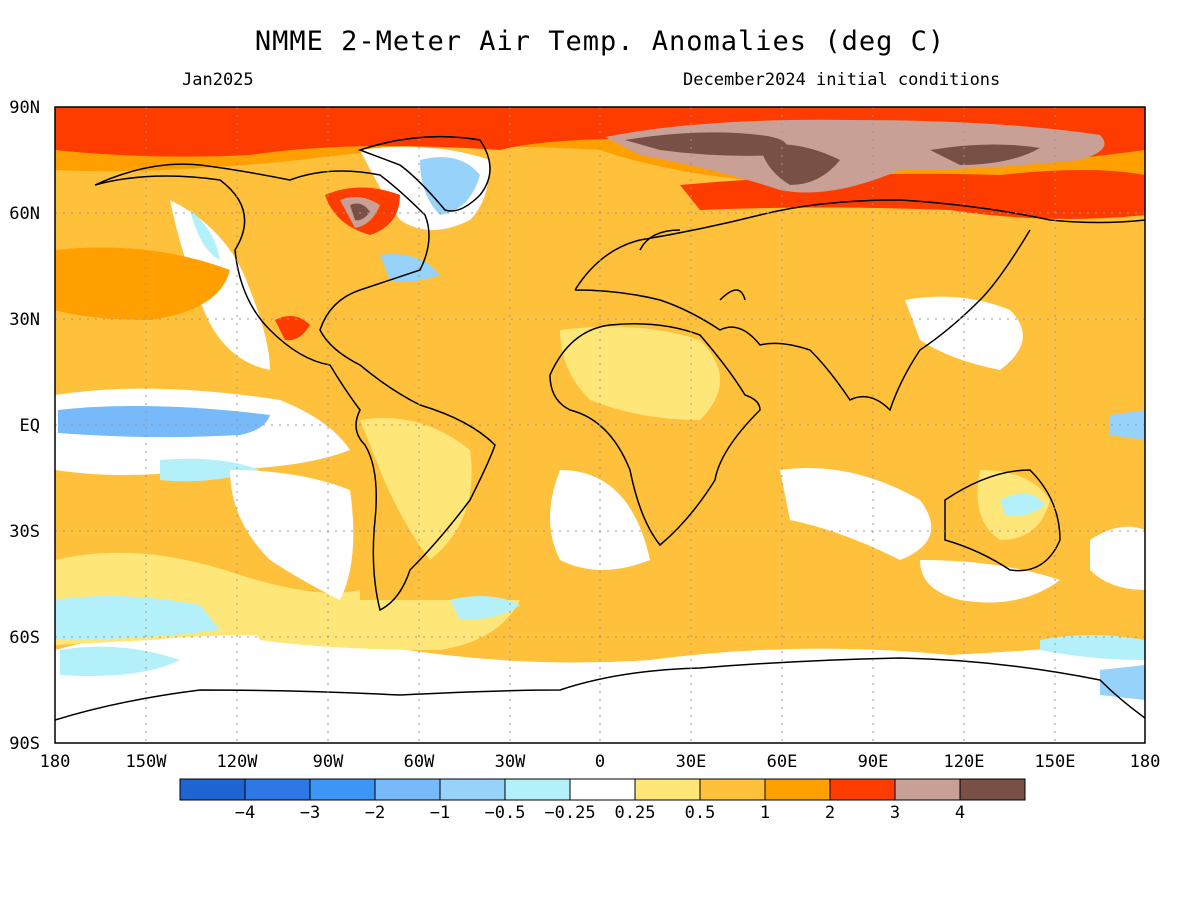 The image size is (1200, 900). Describe the element at coordinates (895, 813) in the screenshot. I see `colorbar-label: 3` at that location.